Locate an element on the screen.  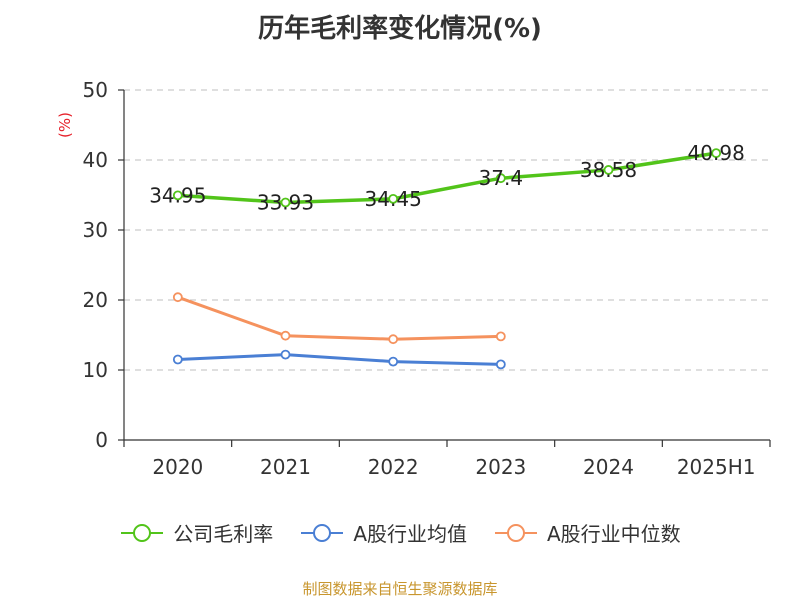
data-label: 37.4 is located at coordinates (501, 178).